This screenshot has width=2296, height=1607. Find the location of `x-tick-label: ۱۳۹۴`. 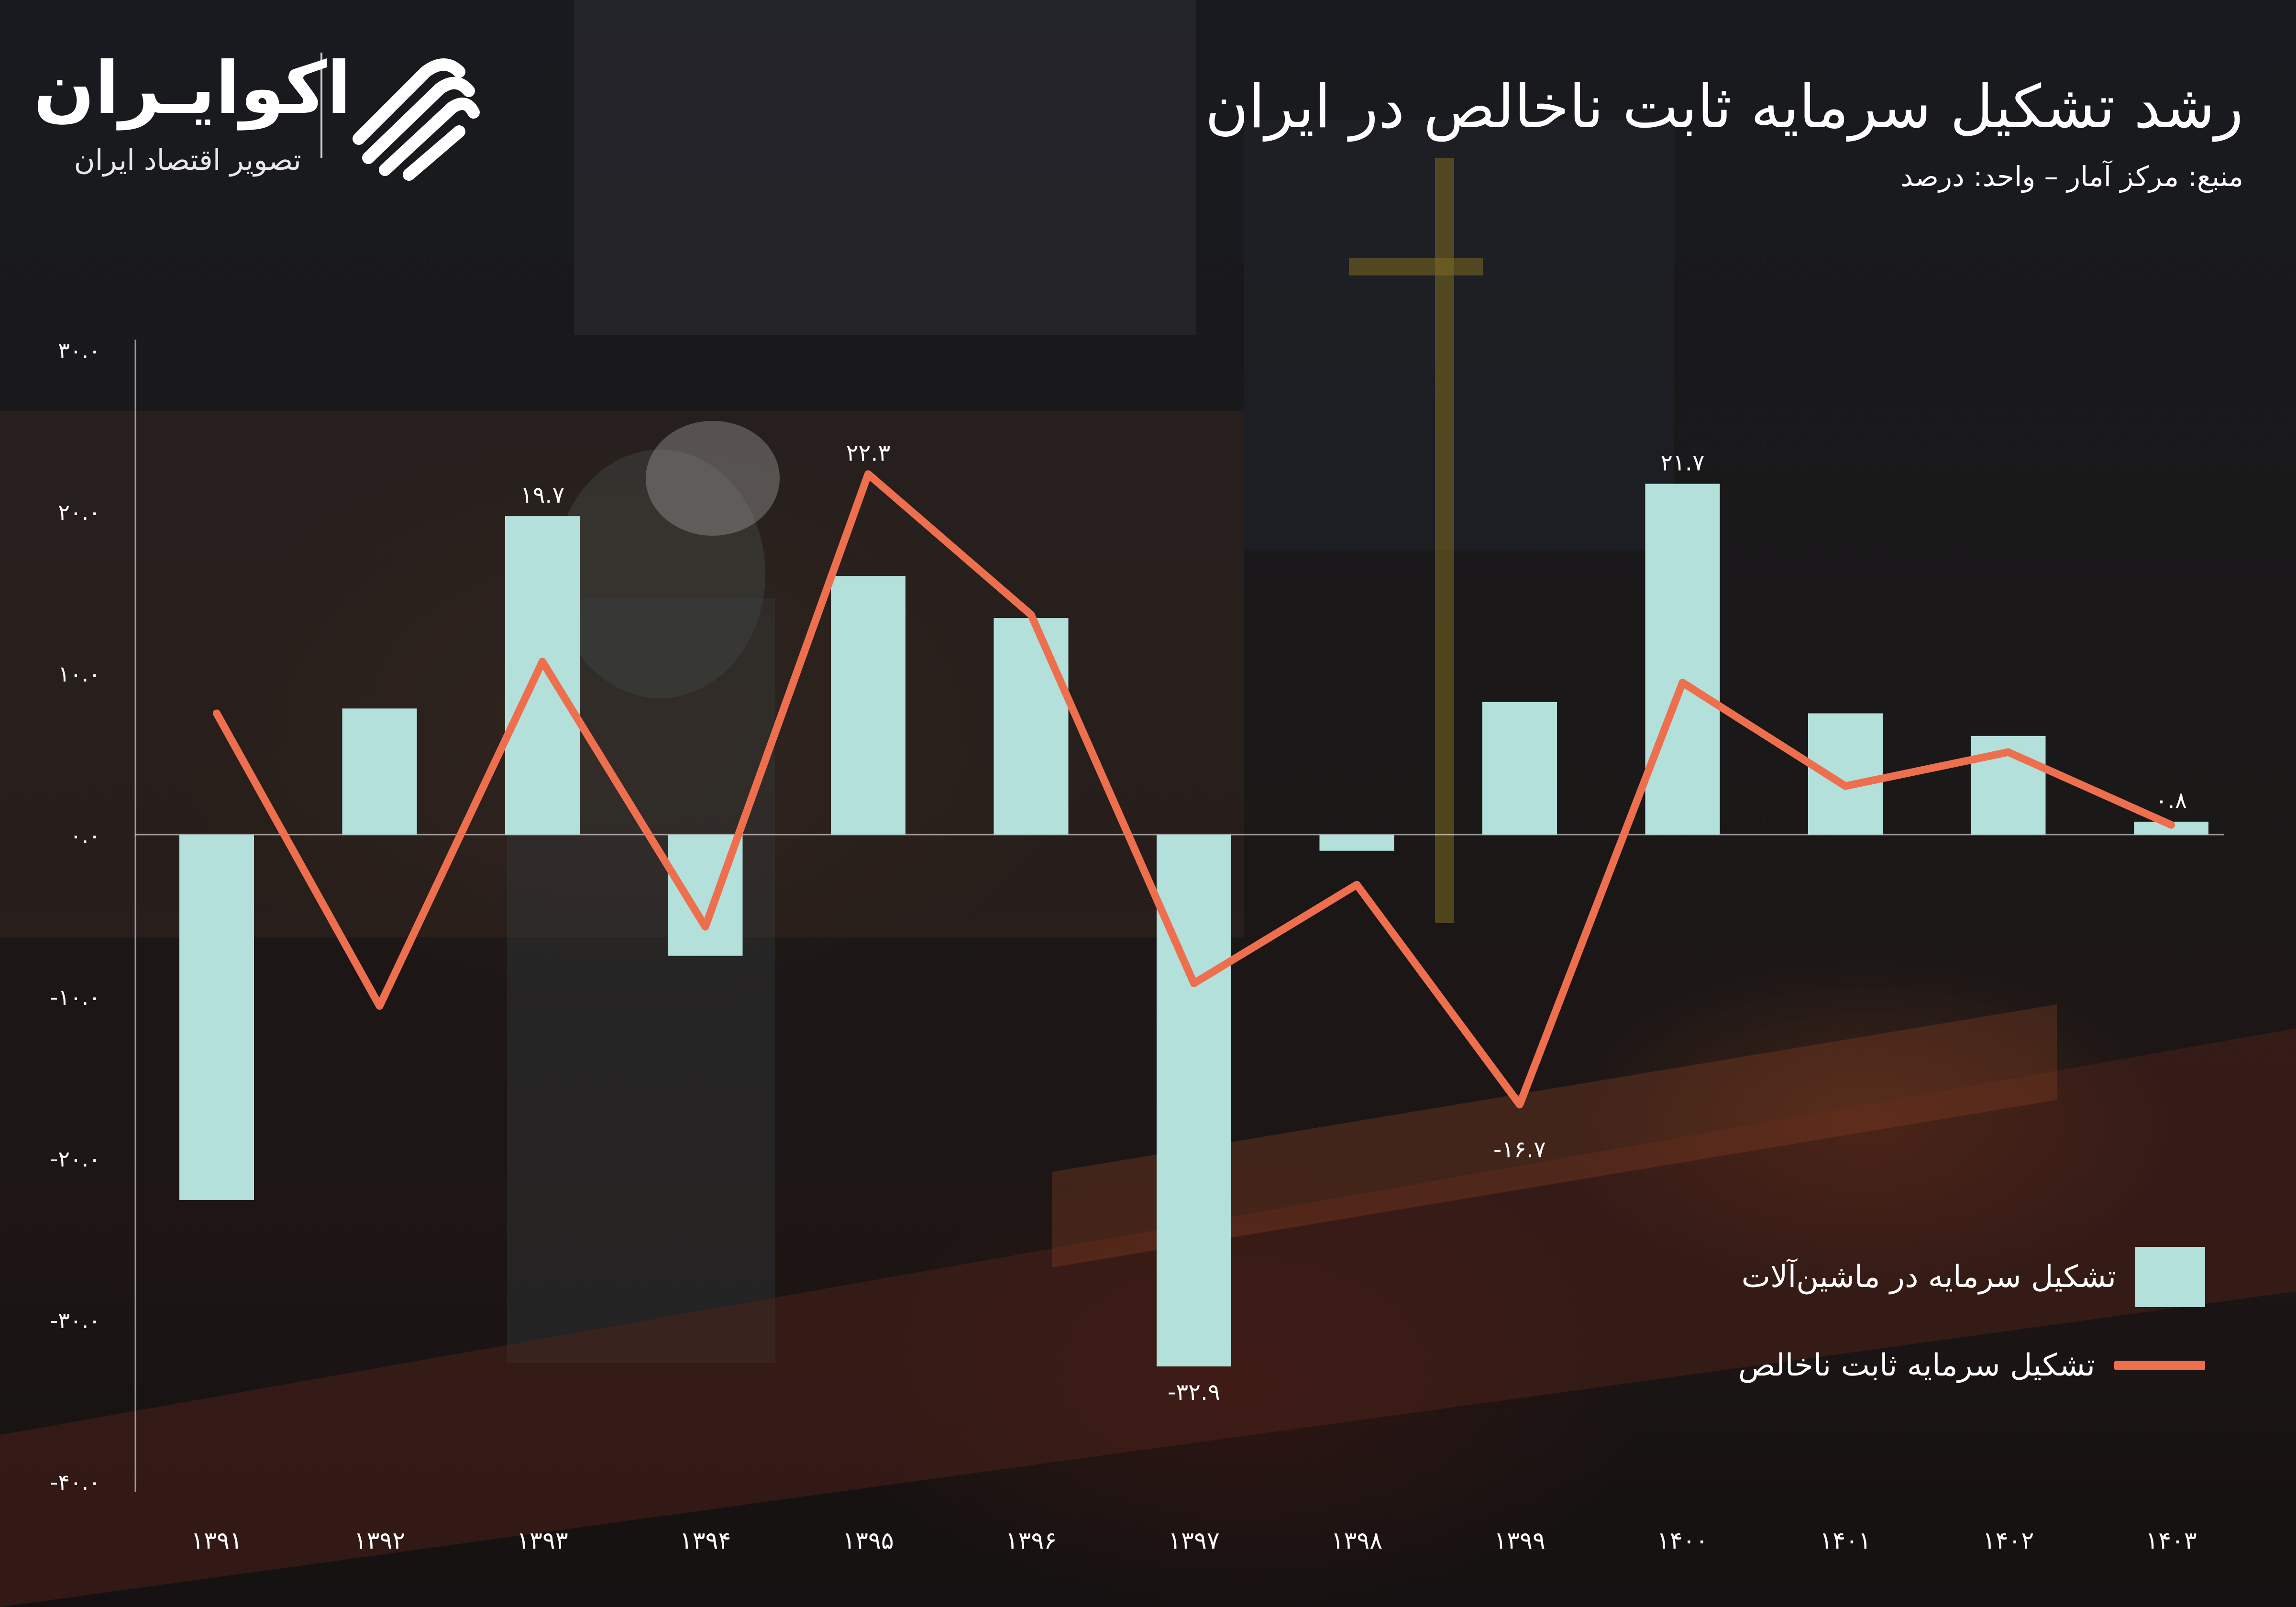

x-tick-label: ۱۳۹۴ is located at coordinates (705, 1540).